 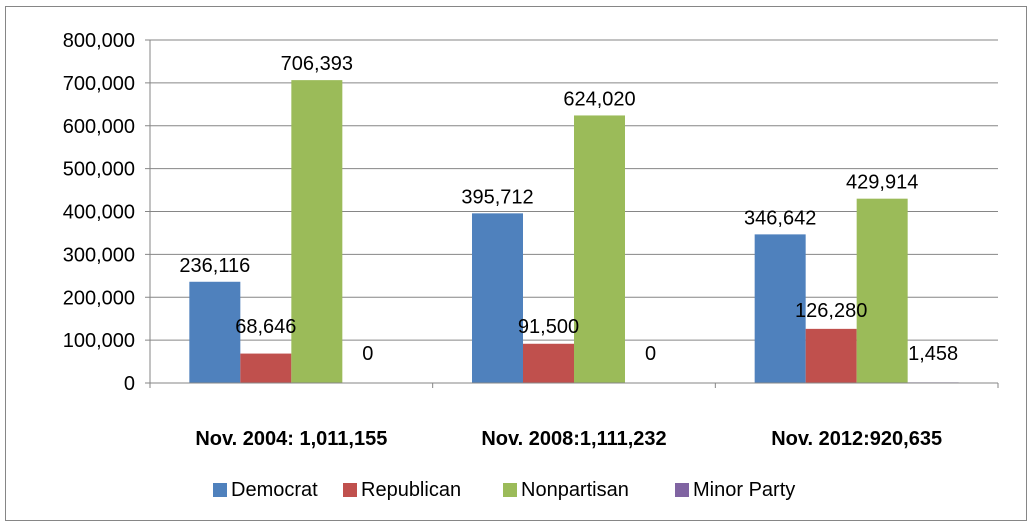 I want to click on y-tick-label: 700,000, so click(x=99, y=84).